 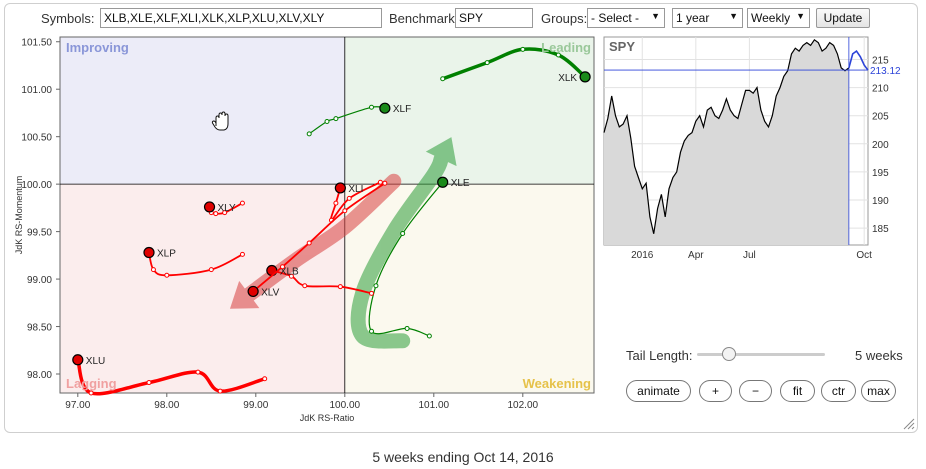 What do you see at coordinates (564, 18) in the screenshot?
I see `groups-label: Groups:` at bounding box center [564, 18].